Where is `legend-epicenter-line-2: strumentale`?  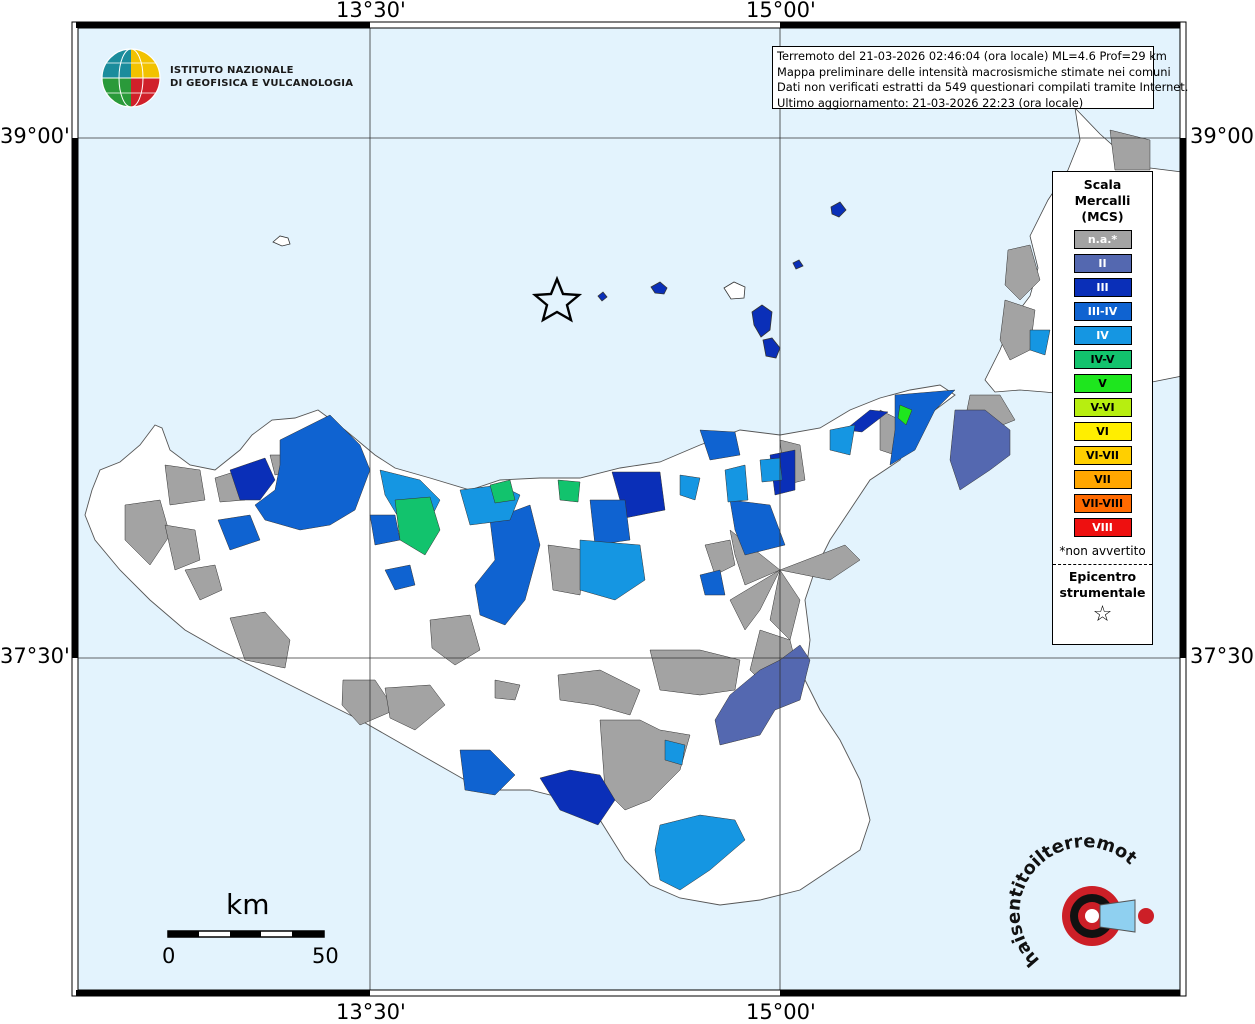
legend-epicenter-line-2: strumentale is located at coordinates (1102, 592).